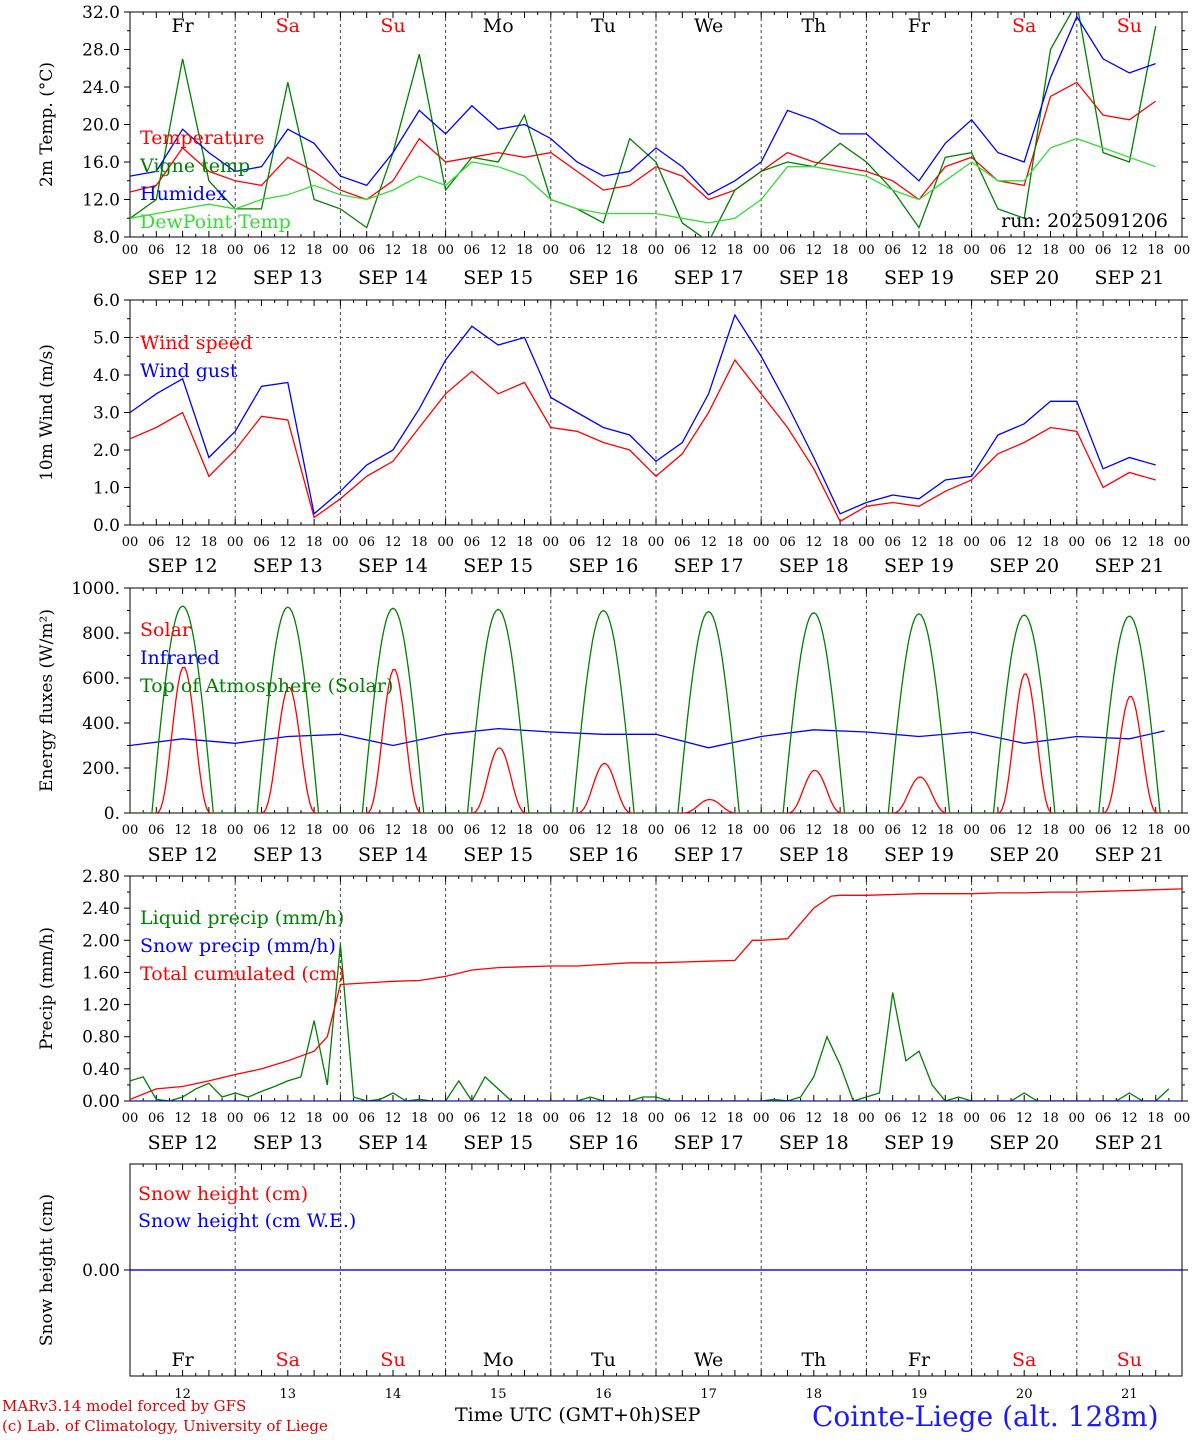 The height and width of the screenshot is (1440, 1194). Describe the element at coordinates (814, 1394) in the screenshot. I see `day-number-label: 18` at that location.